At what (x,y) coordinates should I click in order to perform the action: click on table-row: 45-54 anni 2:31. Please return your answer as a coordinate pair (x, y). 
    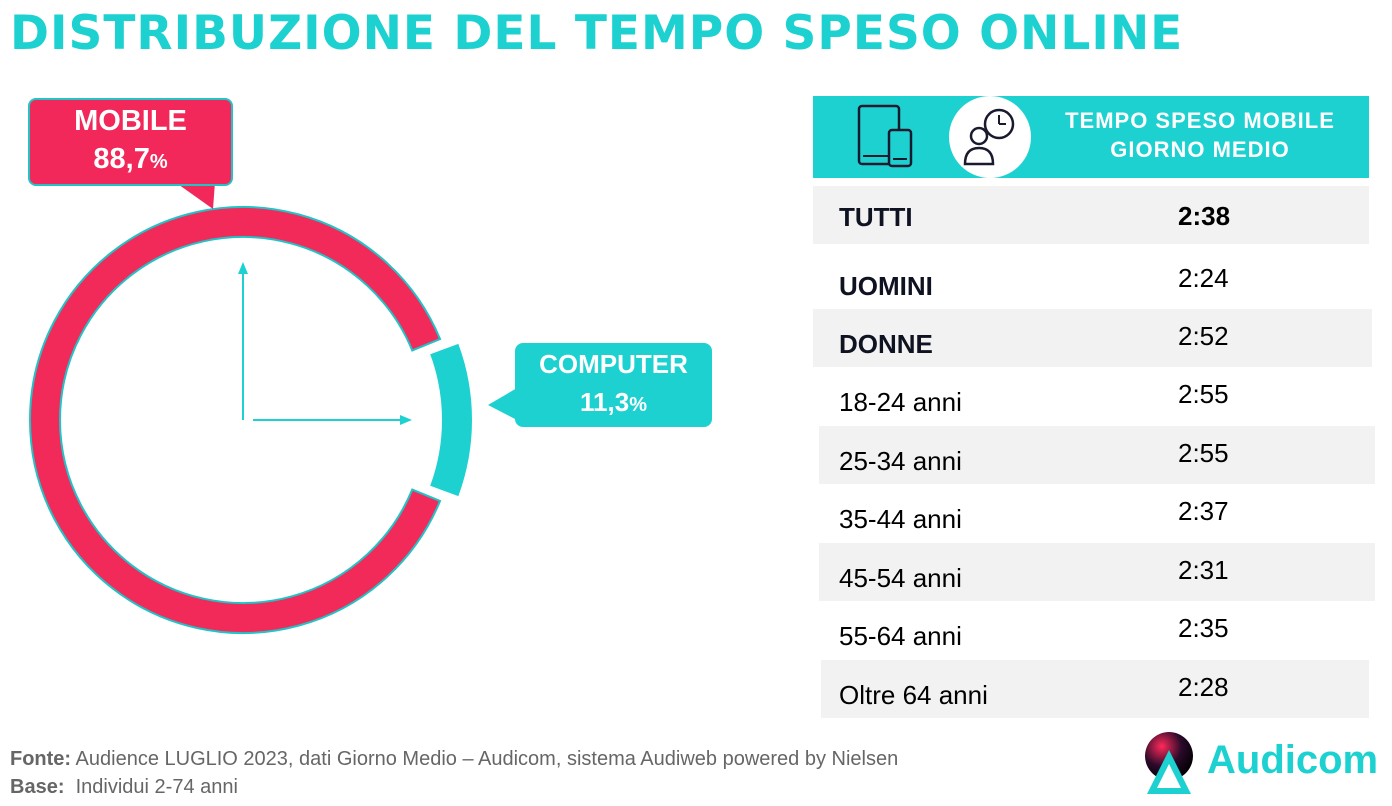
    Looking at the image, I should click on (1097, 572).